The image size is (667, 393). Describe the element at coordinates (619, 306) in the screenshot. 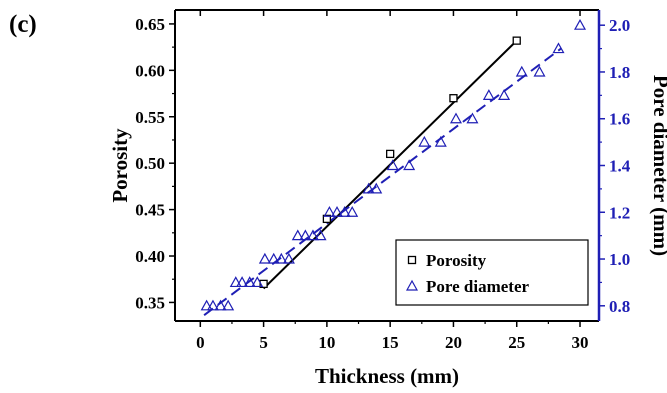

I see `y2-tick-label: 0.8` at that location.